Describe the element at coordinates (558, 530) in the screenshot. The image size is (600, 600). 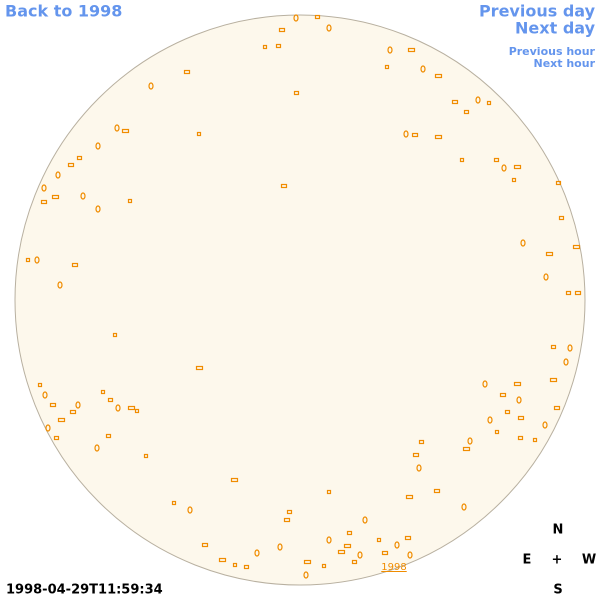
I see `compass-north: N` at that location.